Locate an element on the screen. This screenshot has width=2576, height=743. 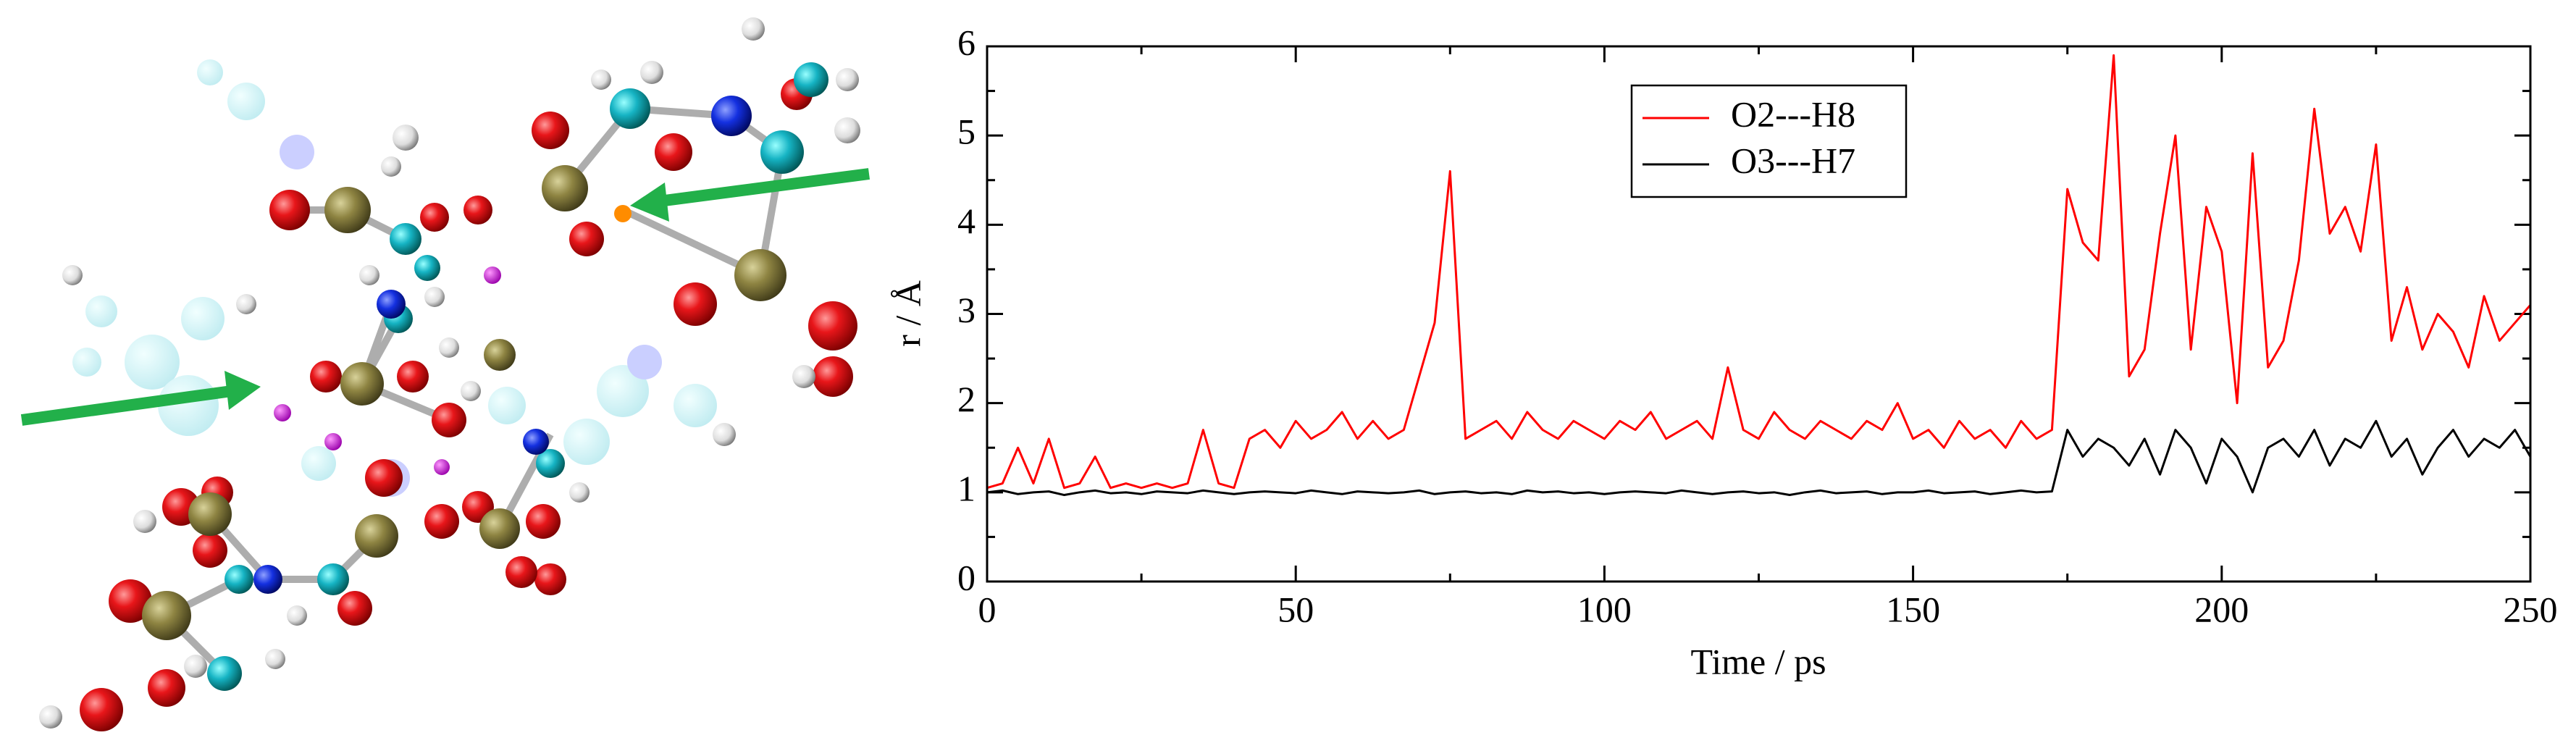
y-tick-label: 0 is located at coordinates (966, 577).